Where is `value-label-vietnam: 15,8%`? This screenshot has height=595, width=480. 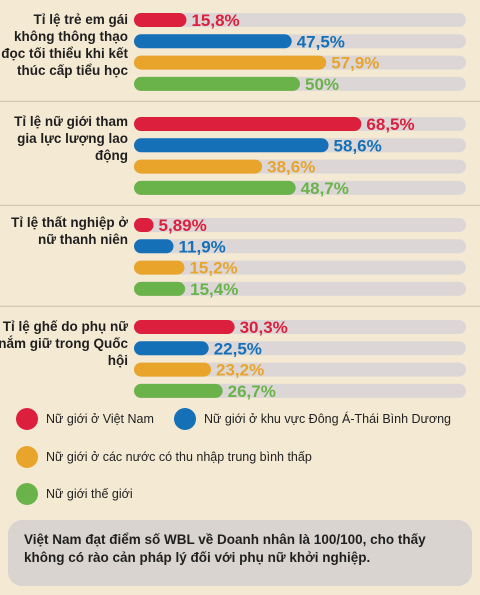
value-label-vietnam: 15,8% is located at coordinates (215, 20).